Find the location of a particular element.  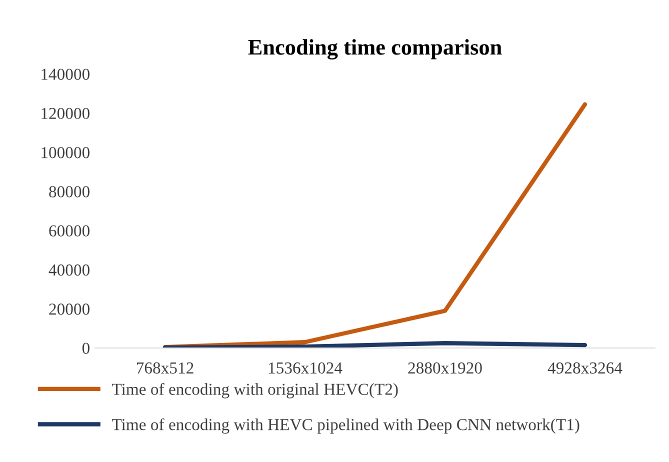

x-tick-label: 2880x1920 is located at coordinates (445, 368).